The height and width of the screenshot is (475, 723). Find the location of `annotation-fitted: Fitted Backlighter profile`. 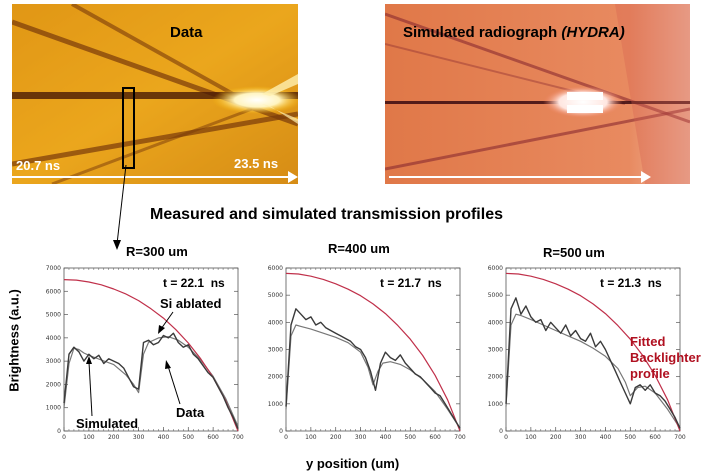

annotation-fitted: Fitted Backlighter profile is located at coordinates (665, 358).